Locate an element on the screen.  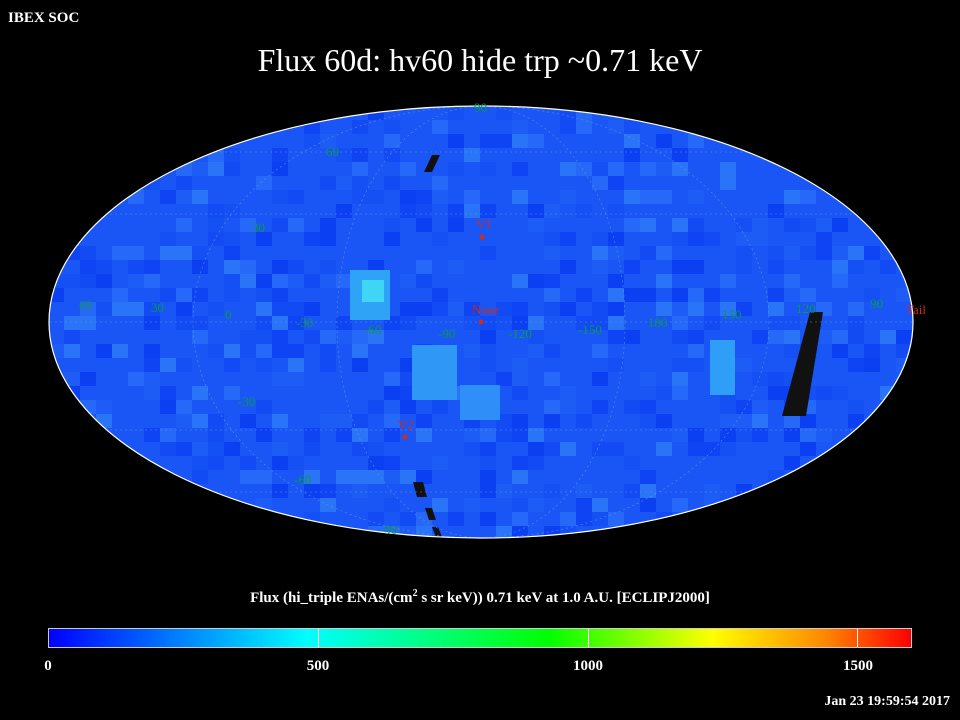
marker-label-v2: V2 is located at coordinates (406, 424).